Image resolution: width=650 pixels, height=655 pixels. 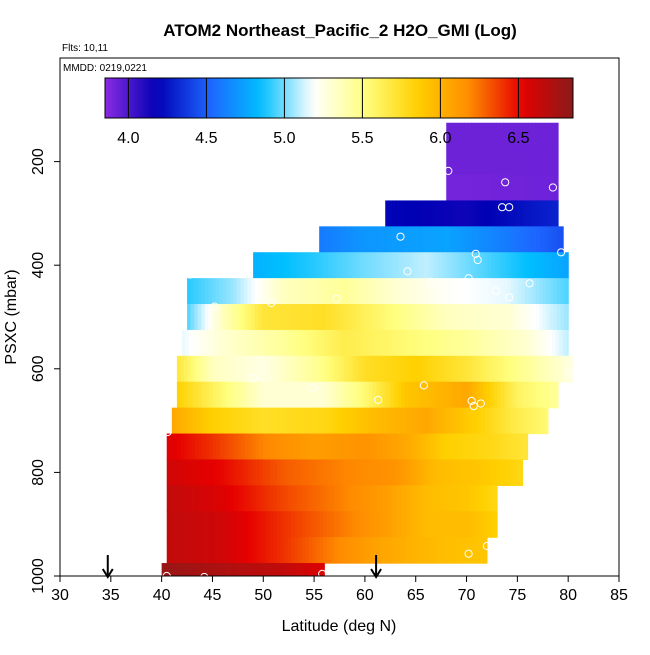 I want to click on heatmap-band, so click(x=243, y=569).